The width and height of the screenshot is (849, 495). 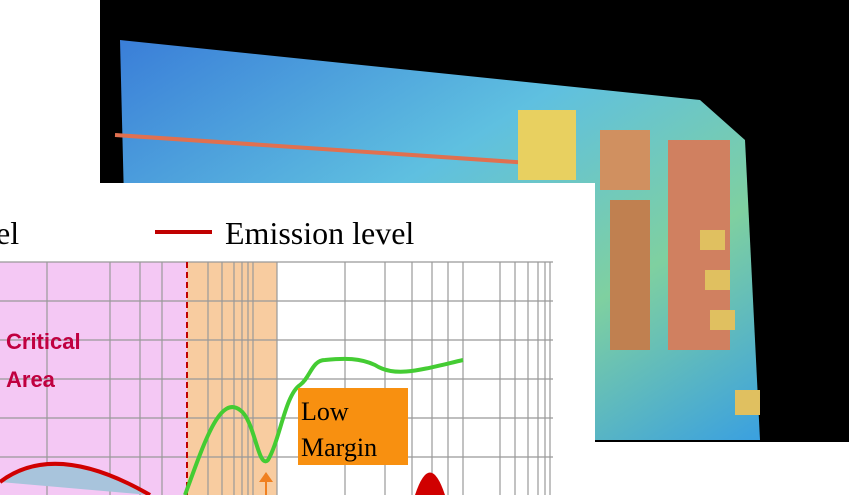 I want to click on emission-peak, so click(x=430, y=483).